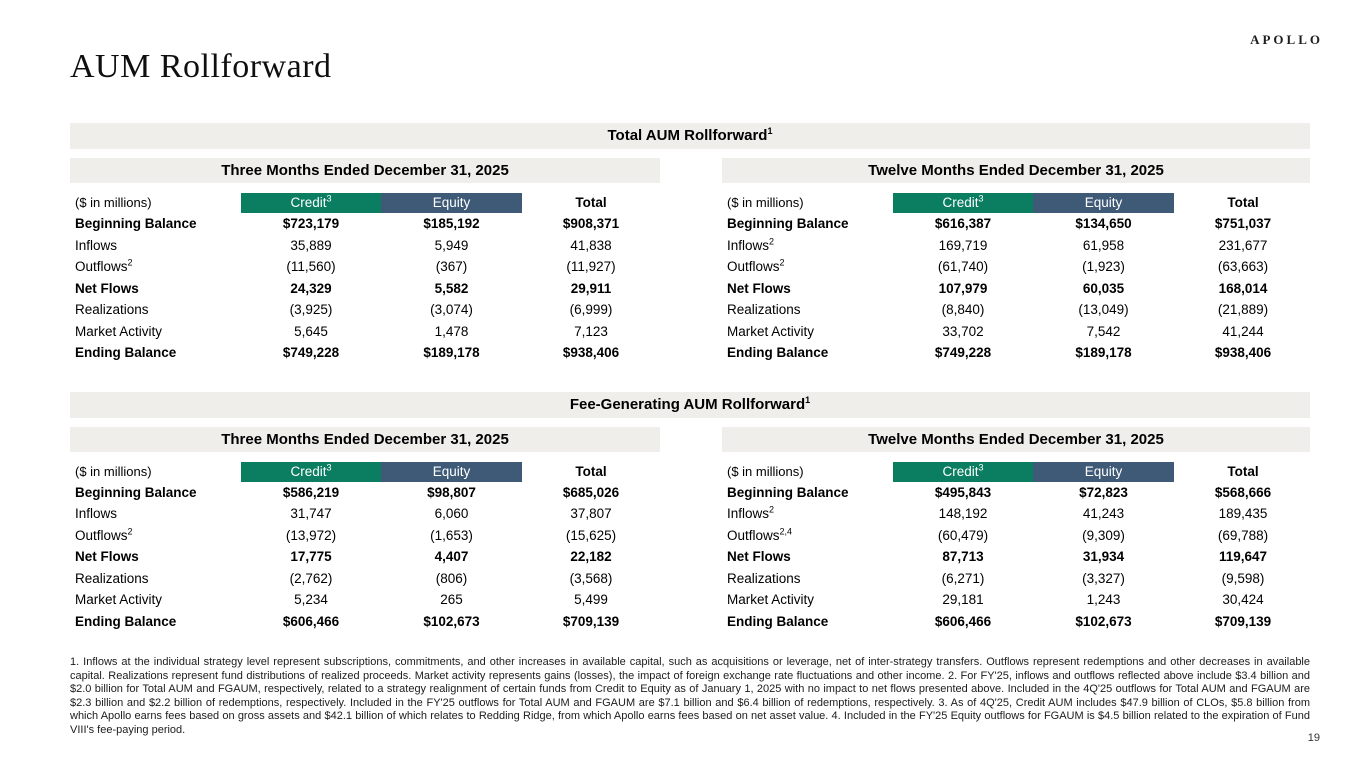  I want to click on cell-value: (1,923), so click(1103, 266).